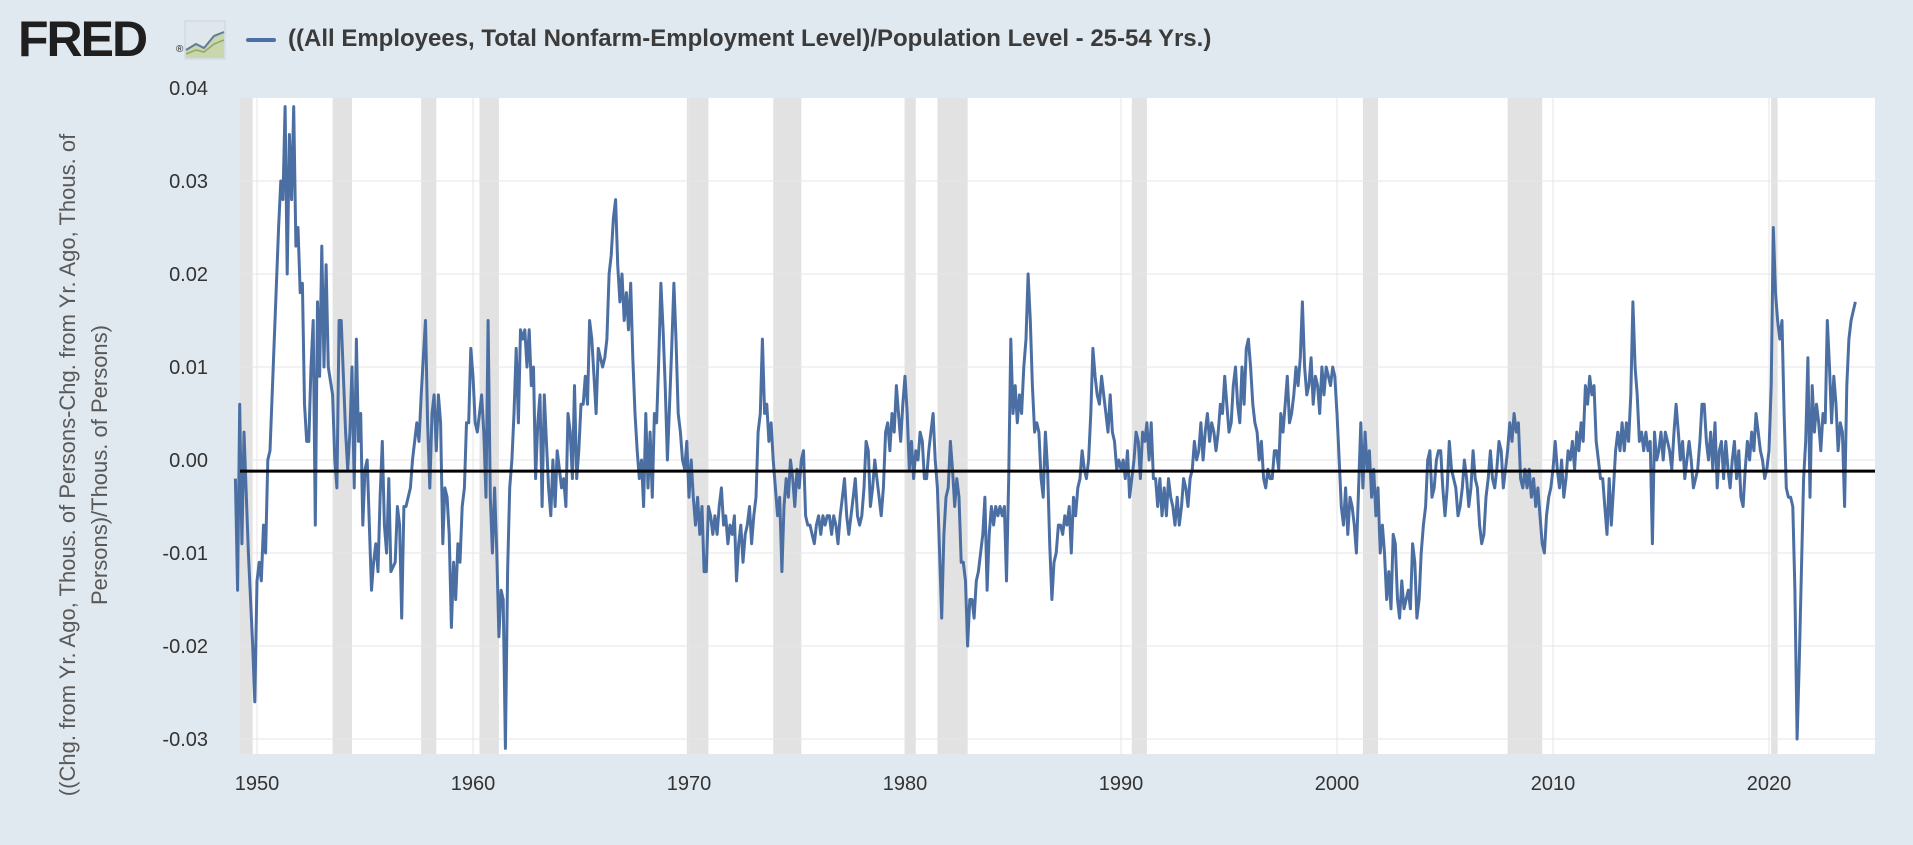  I want to click on y-axis-ticks: 0.04 0.03 0.02 0.01 0.00 -0.01 -0.02 -0.03, so click(185, 414).